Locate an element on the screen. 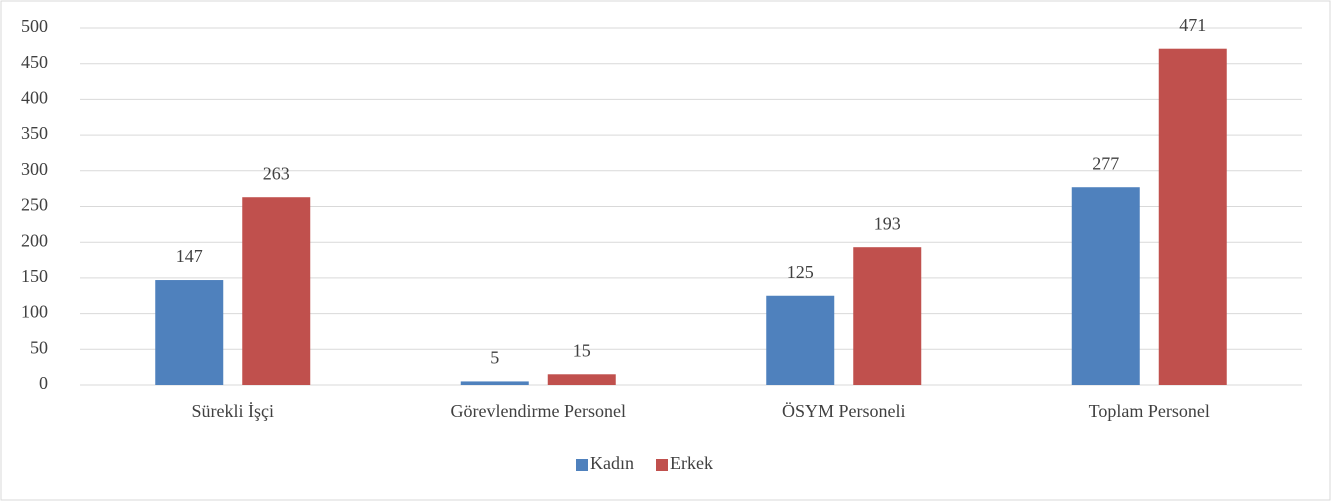 This screenshot has height=502, width=1332. y-tick-label: 200 is located at coordinates (34, 240).